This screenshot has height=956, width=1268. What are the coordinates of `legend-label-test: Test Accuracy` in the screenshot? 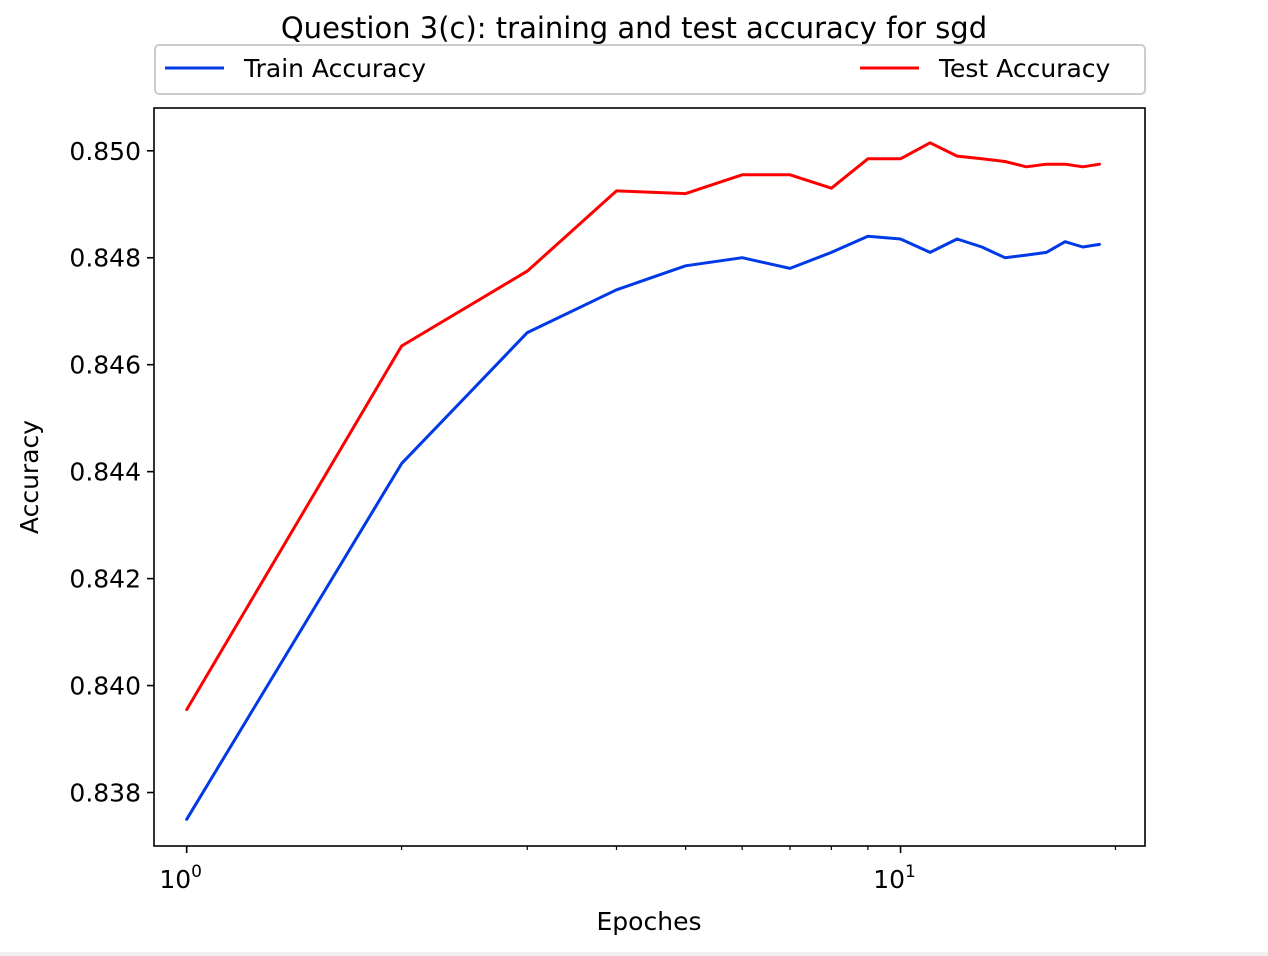 It's located at (1024, 68).